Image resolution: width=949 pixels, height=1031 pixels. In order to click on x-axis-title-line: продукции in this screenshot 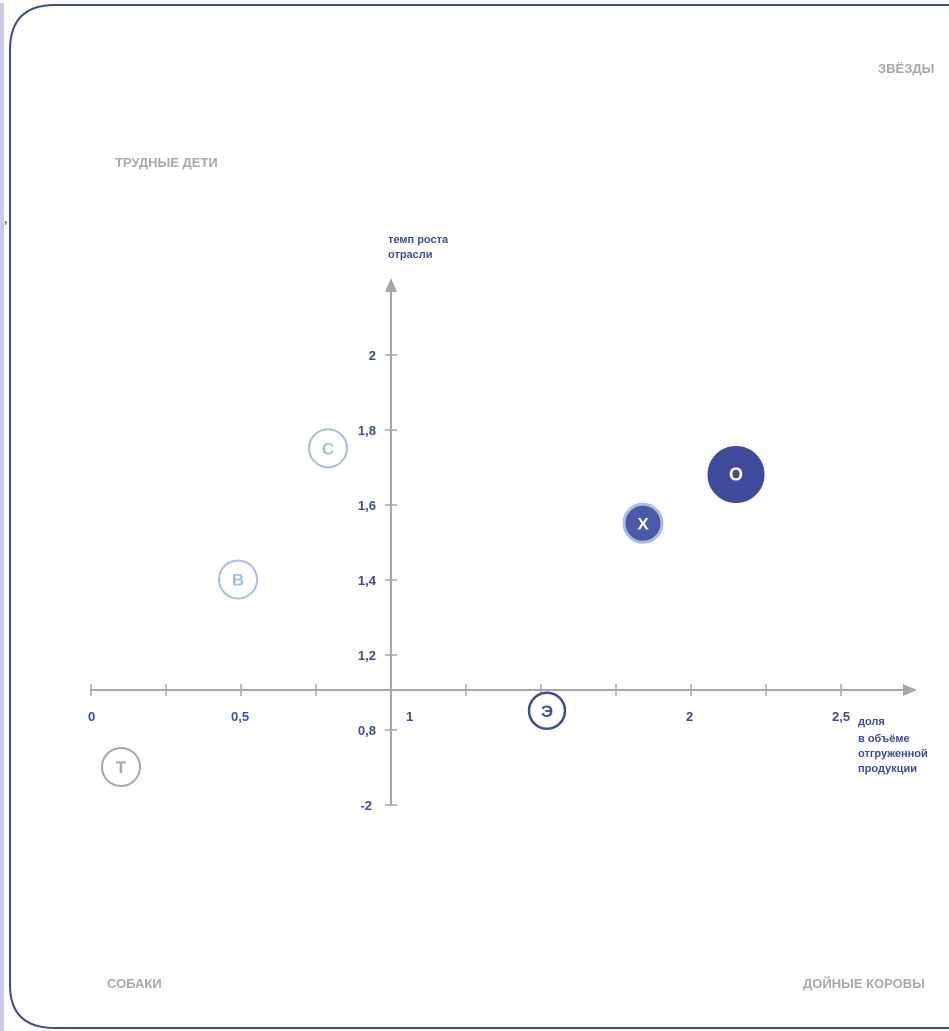, I will do `click(887, 769)`.